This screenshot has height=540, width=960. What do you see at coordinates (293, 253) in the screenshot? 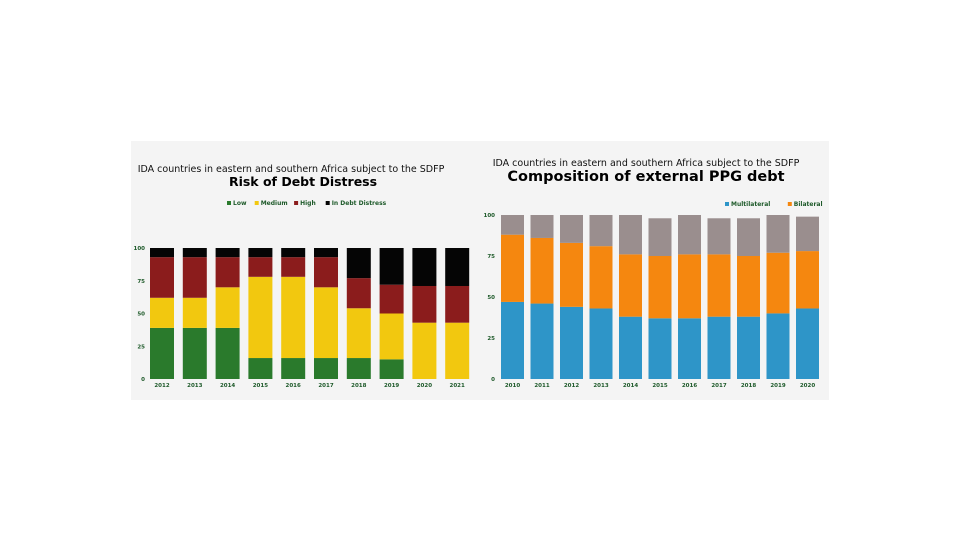
I see `bar-segment-in-debt-distress-2016` at bounding box center [293, 253].